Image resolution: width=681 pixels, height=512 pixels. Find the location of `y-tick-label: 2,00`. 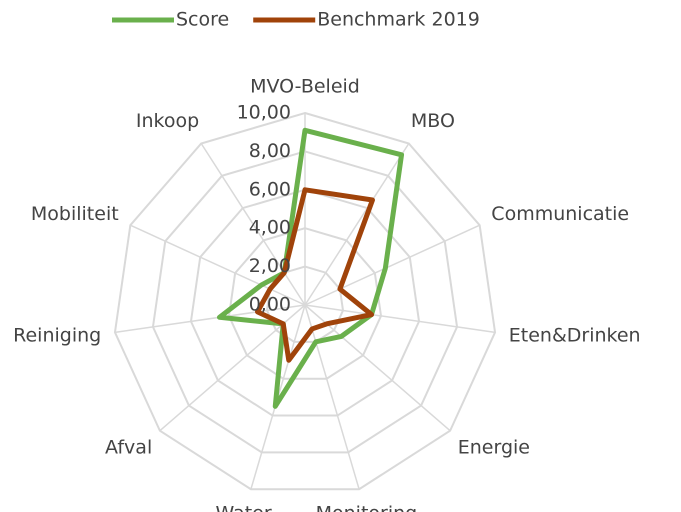

y-tick-label: 2,00 is located at coordinates (270, 266).